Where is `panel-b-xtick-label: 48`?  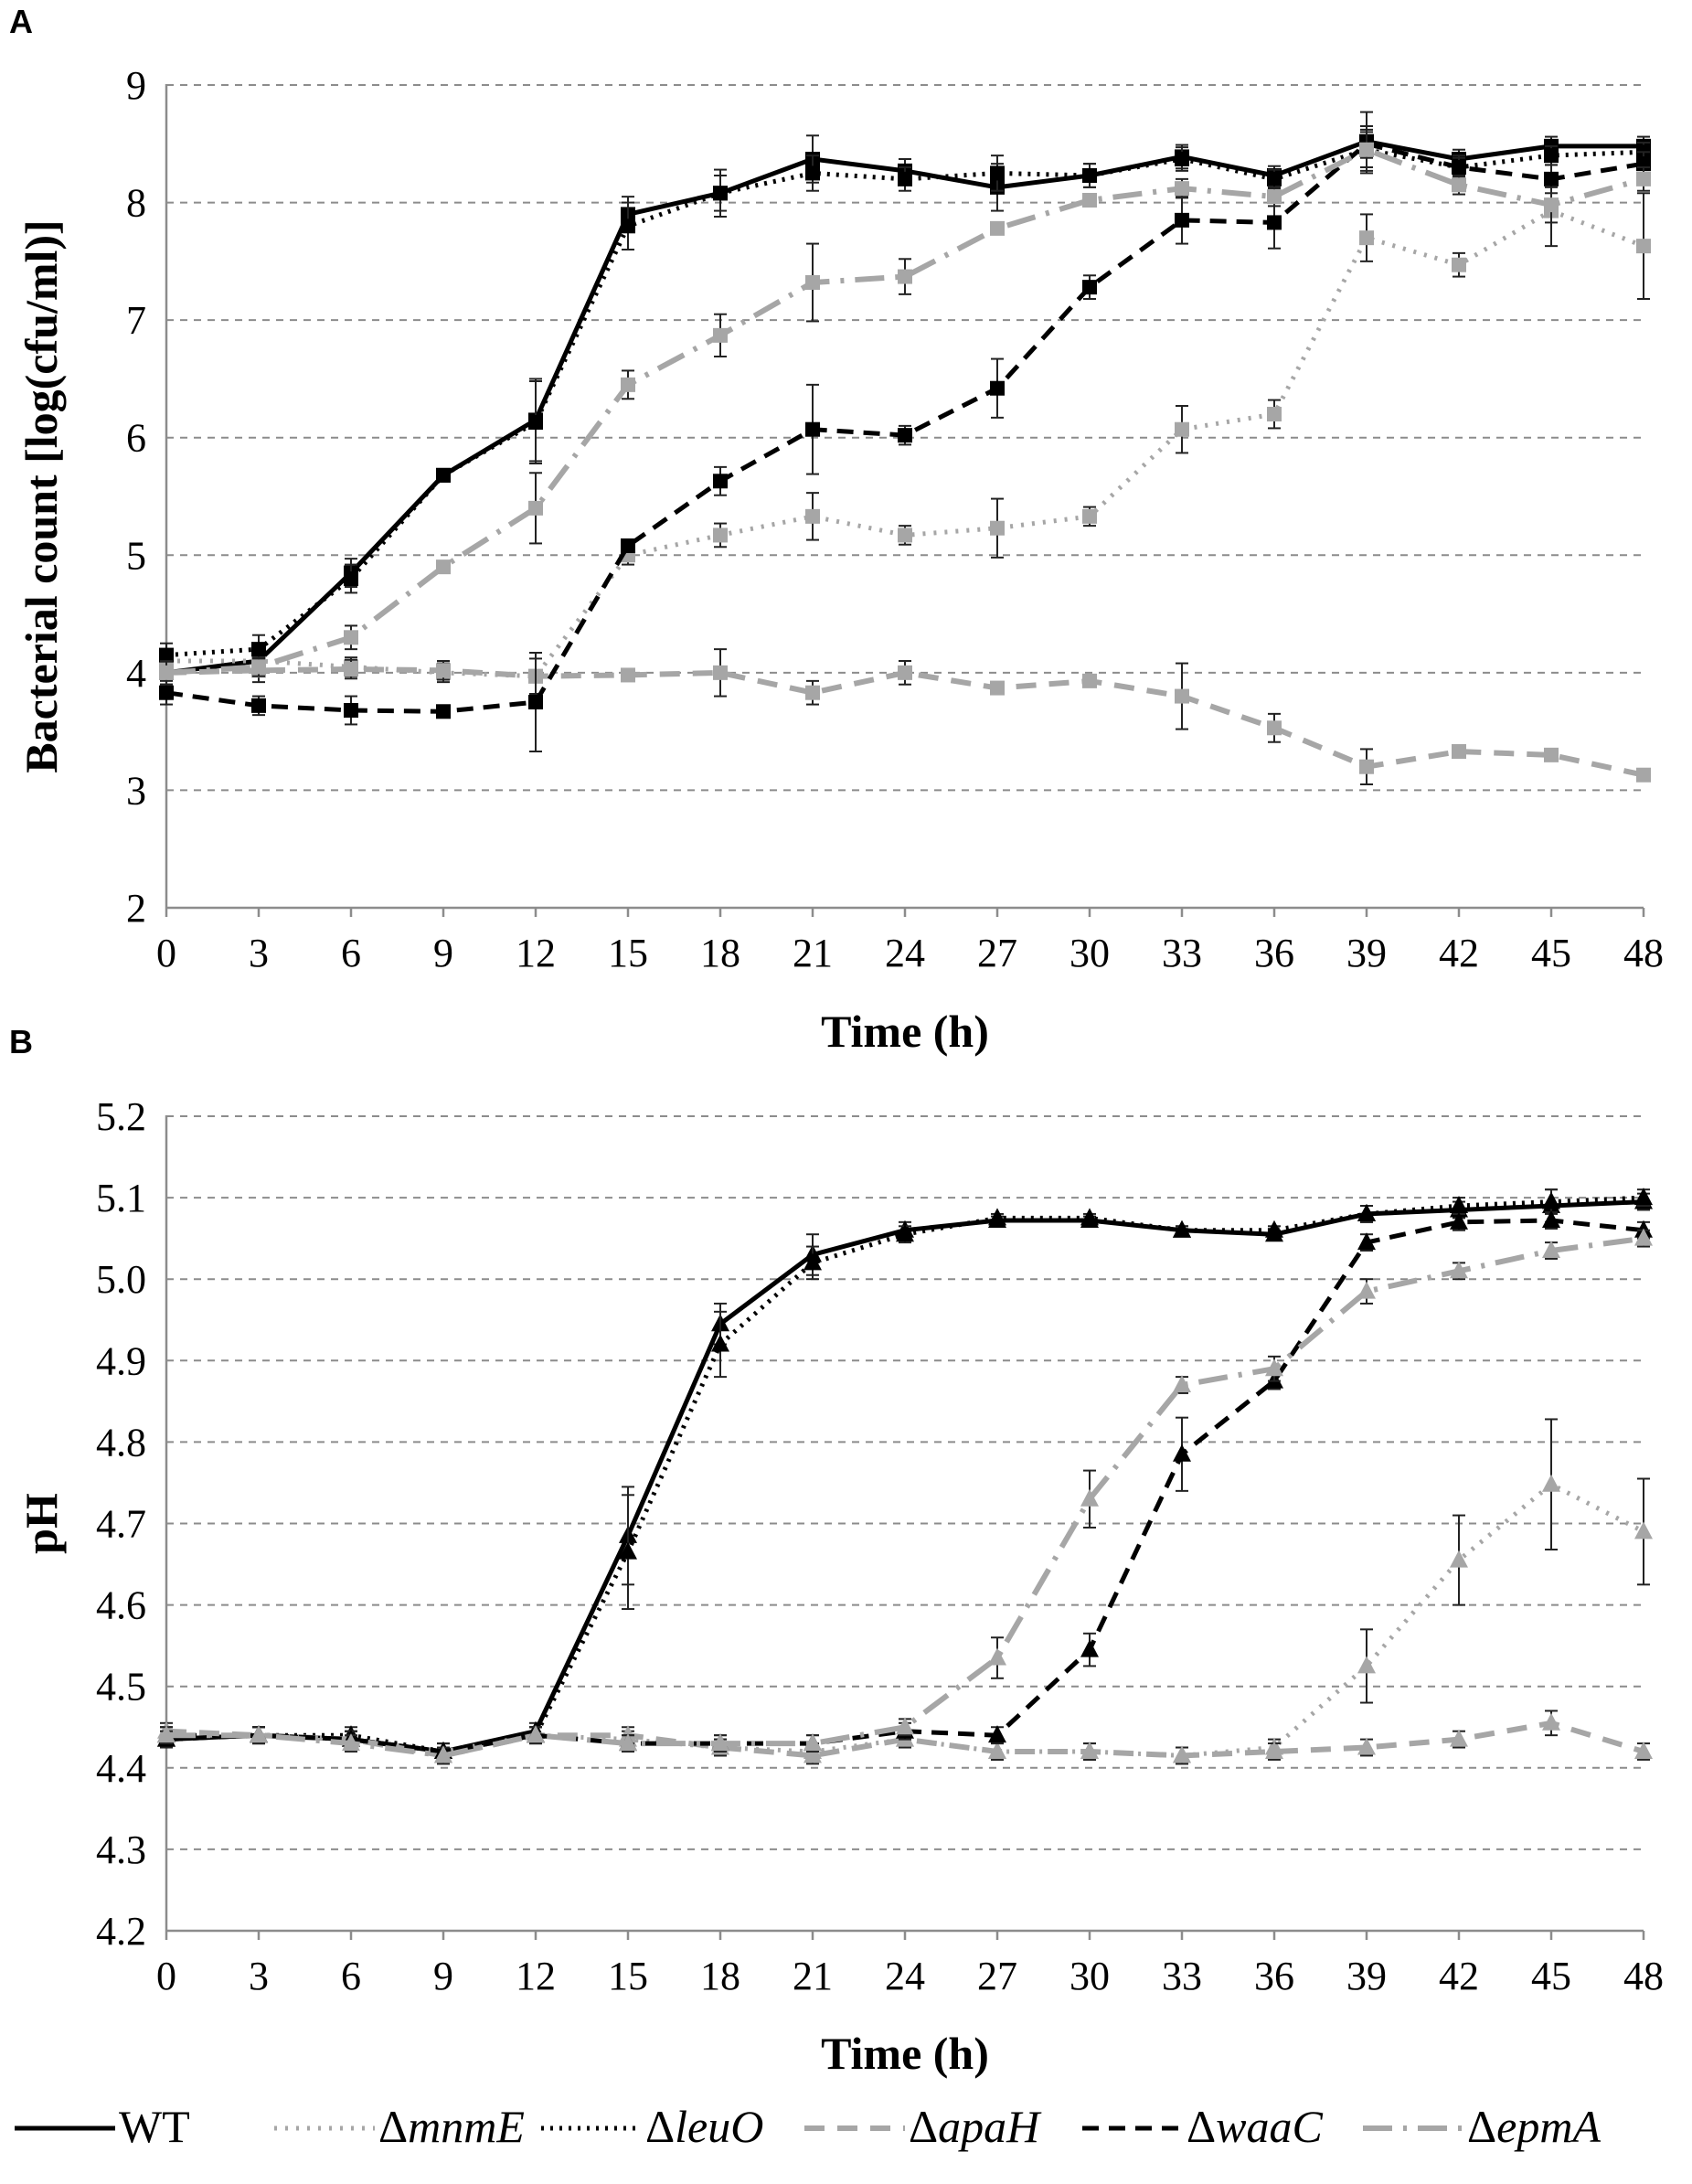
panel-b-xtick-label: 48 is located at coordinates (1643, 1976).